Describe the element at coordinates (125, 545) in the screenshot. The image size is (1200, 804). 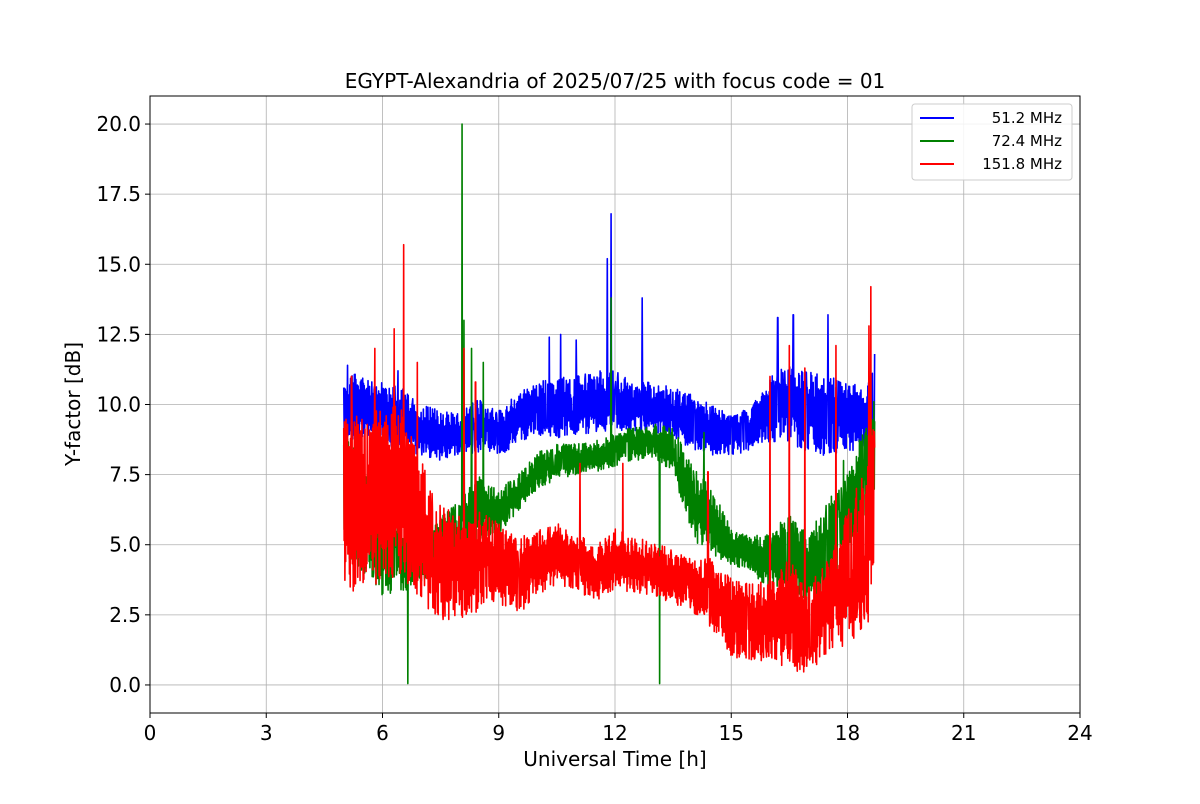
I see `y-tick-label: 5.0` at that location.